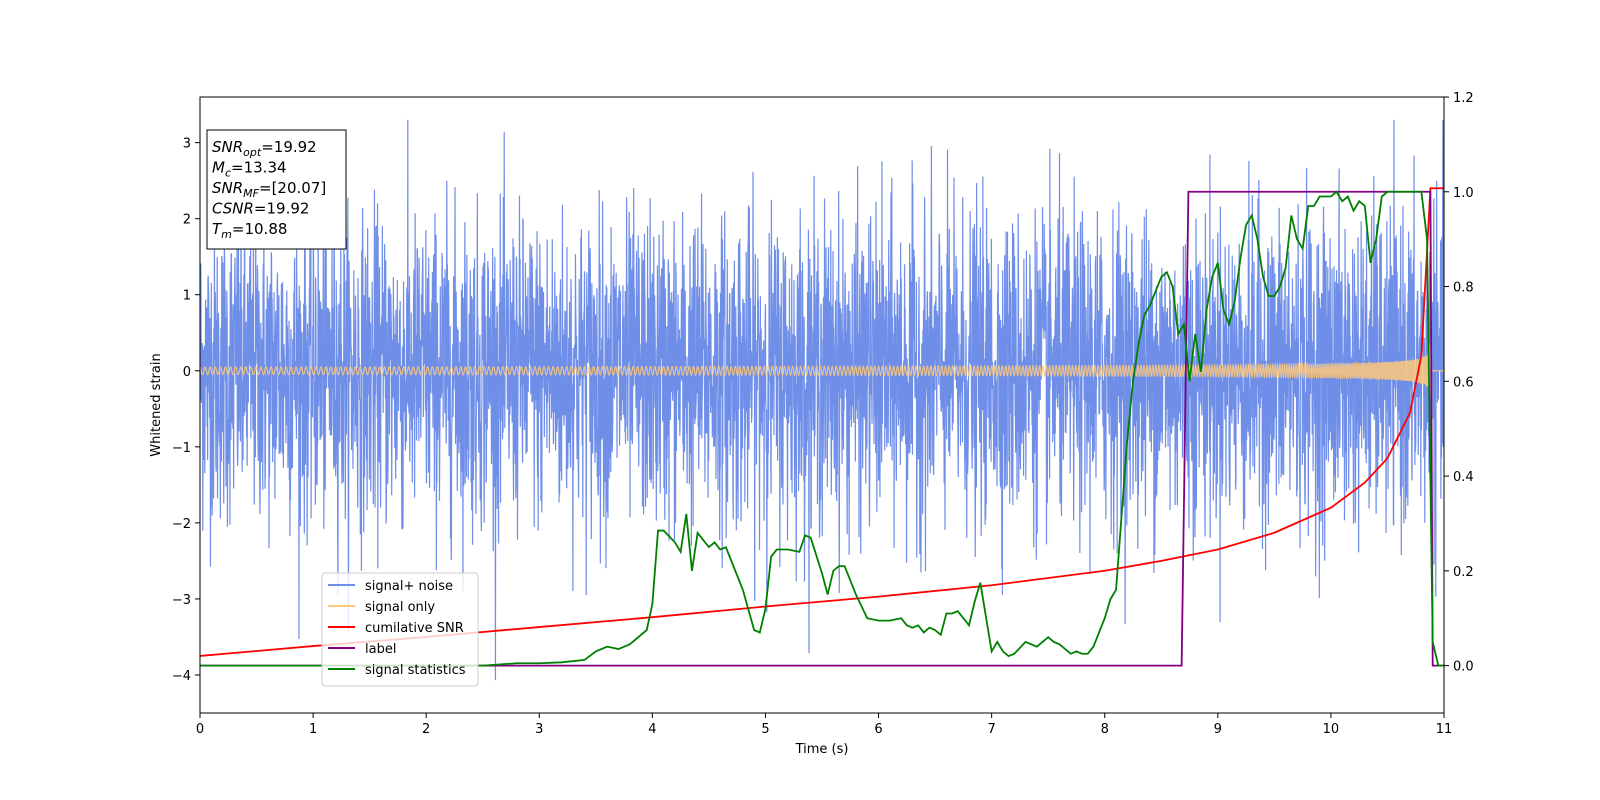 This screenshot has width=1600, height=800. Describe the element at coordinates (264, 148) in the screenshot. I see `info-line: SNRopt=19.92` at that location.